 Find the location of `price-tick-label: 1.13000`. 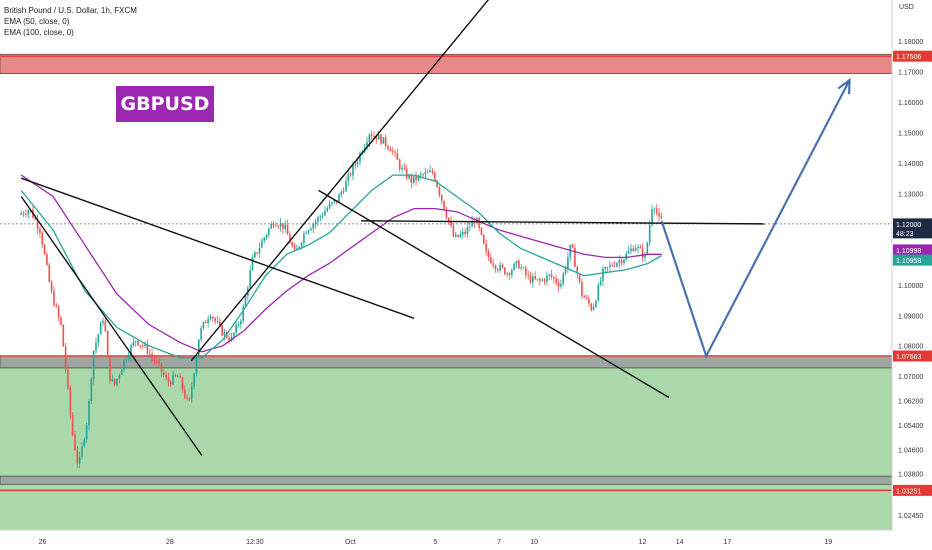

price-tick-label: 1.13000 is located at coordinates (910, 194).